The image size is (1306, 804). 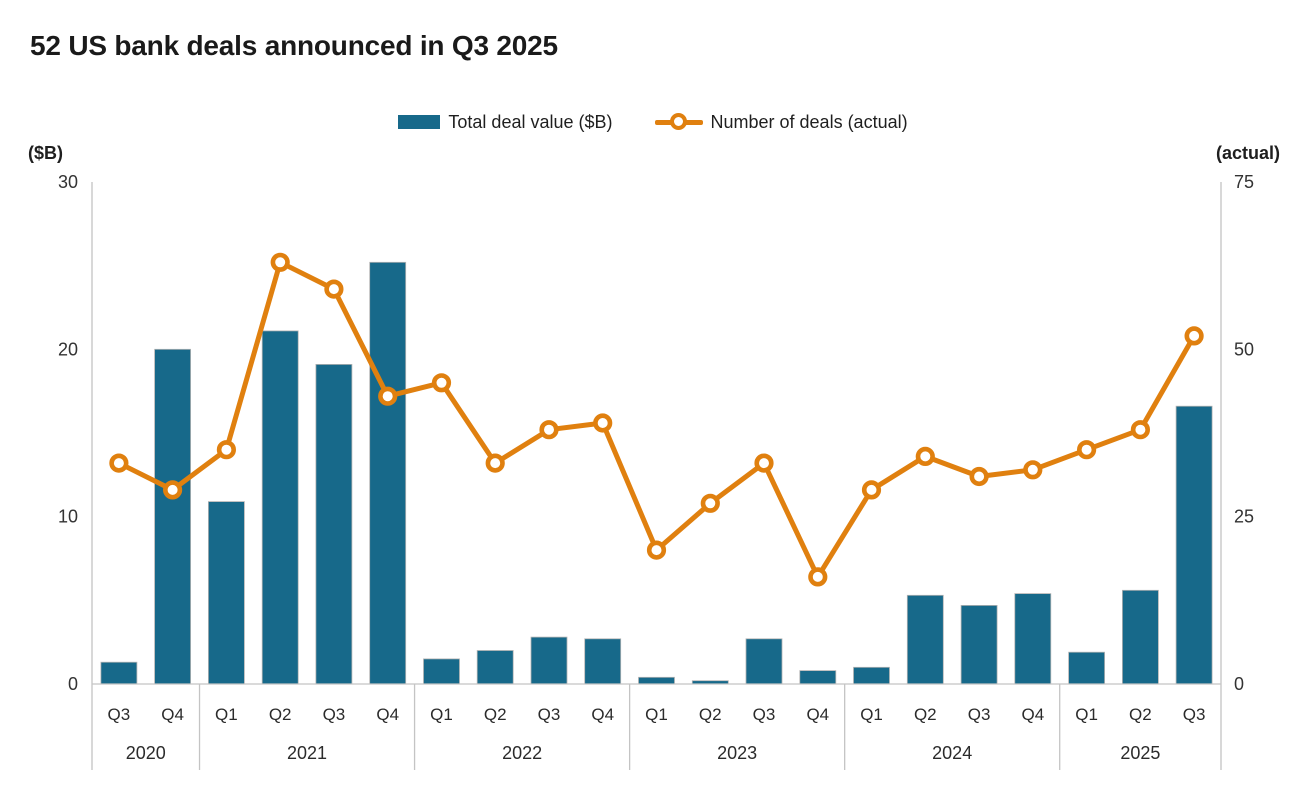 What do you see at coordinates (307, 753) in the screenshot?
I see `year-label: 2021` at bounding box center [307, 753].